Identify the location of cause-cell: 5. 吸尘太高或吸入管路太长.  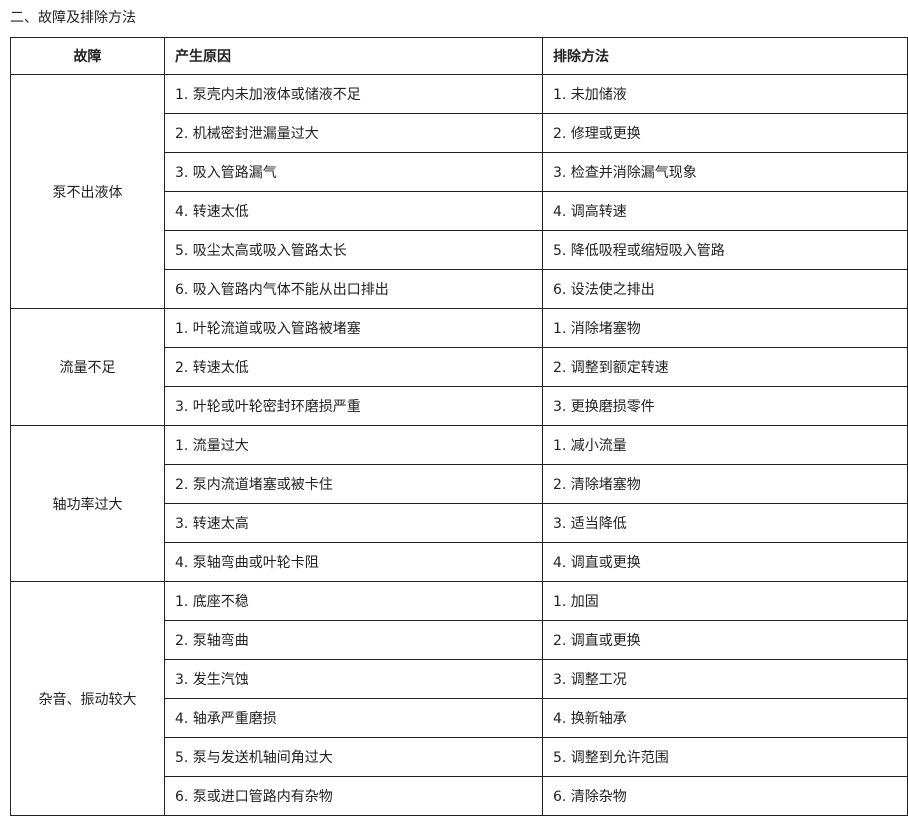
(353, 250).